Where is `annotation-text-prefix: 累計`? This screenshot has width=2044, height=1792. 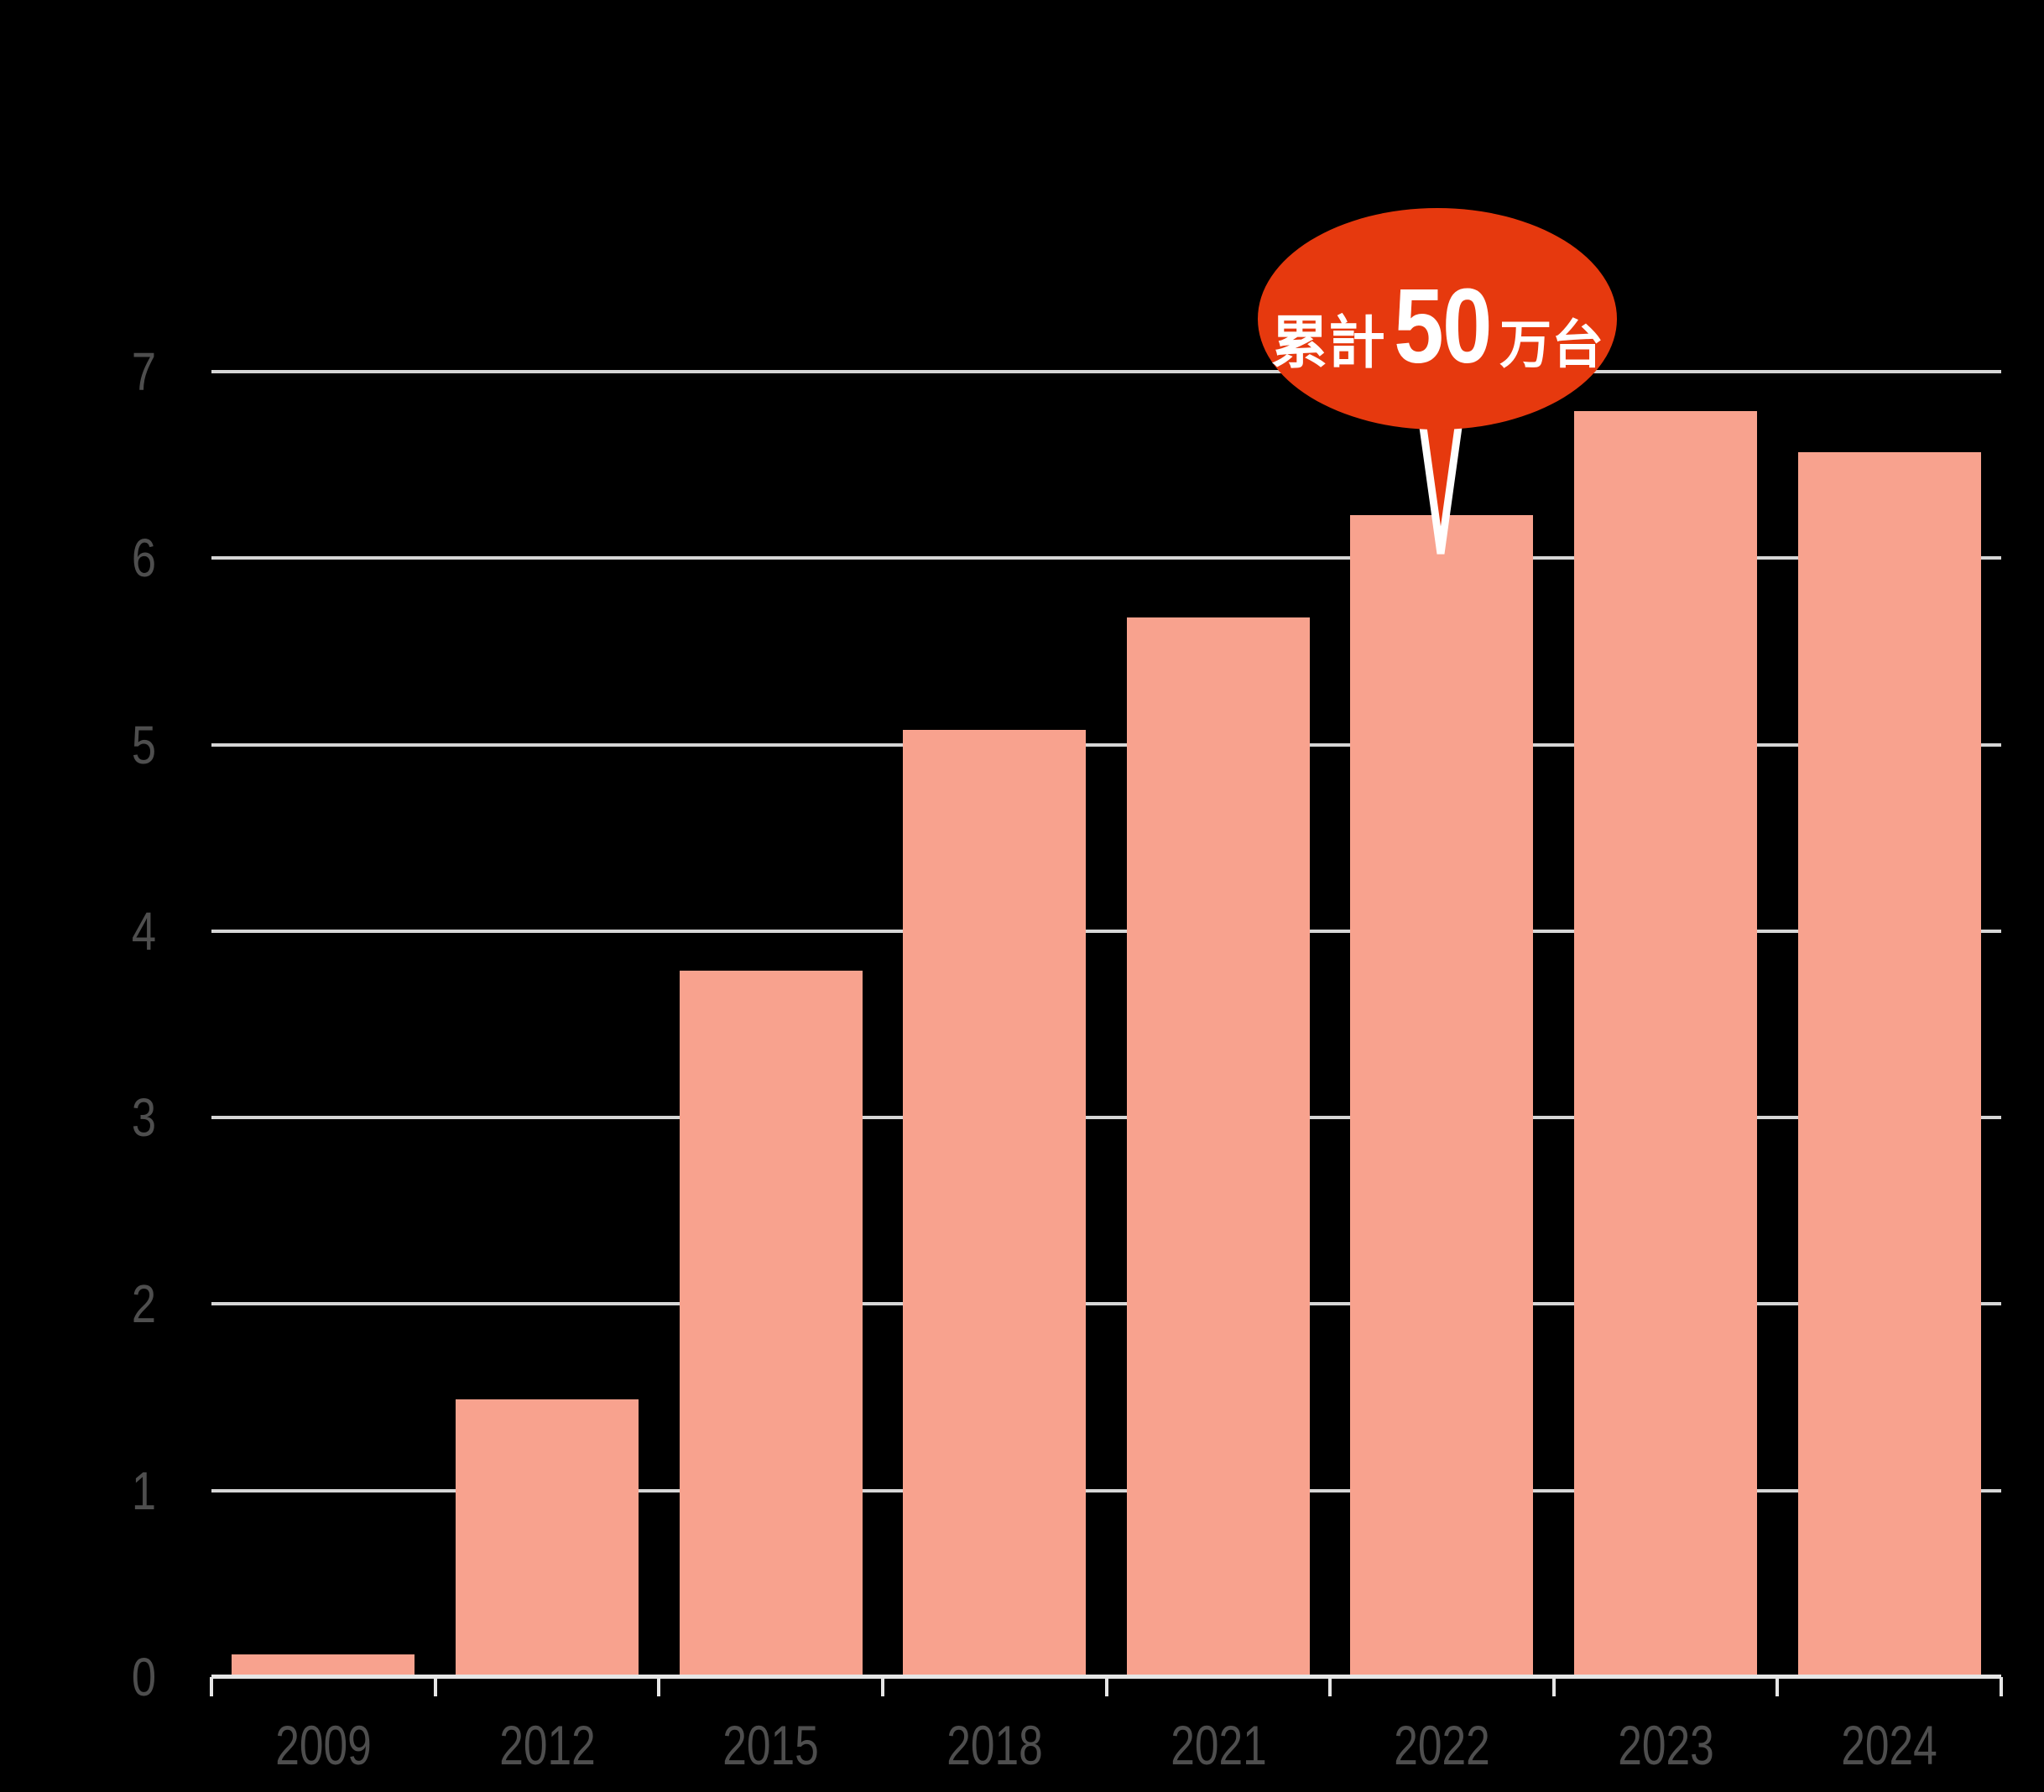
annotation-text-prefix: 累計 is located at coordinates (1327, 344).